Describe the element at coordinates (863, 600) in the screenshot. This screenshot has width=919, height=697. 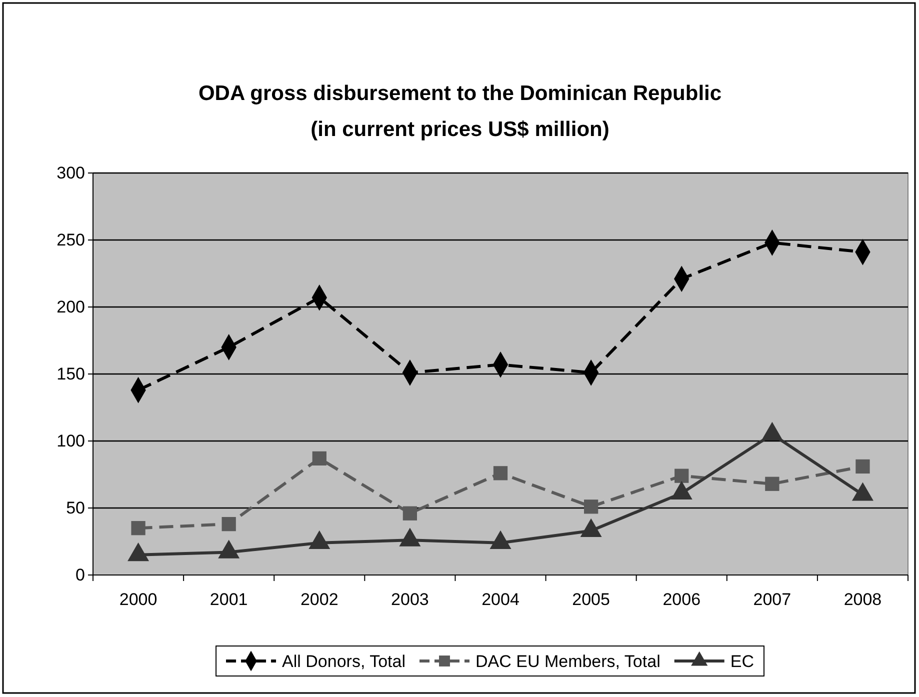
I see `x-tick-label: 2008` at that location.